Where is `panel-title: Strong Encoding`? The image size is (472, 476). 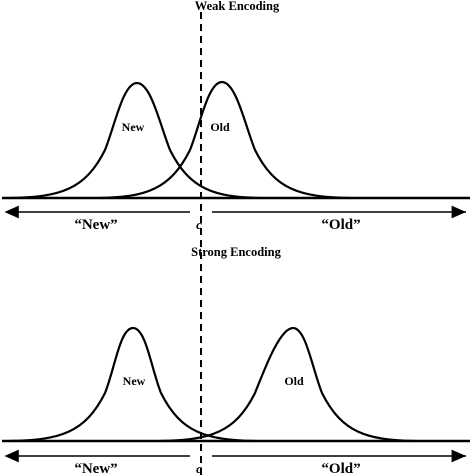 panel-title: Strong Encoding is located at coordinates (236, 252).